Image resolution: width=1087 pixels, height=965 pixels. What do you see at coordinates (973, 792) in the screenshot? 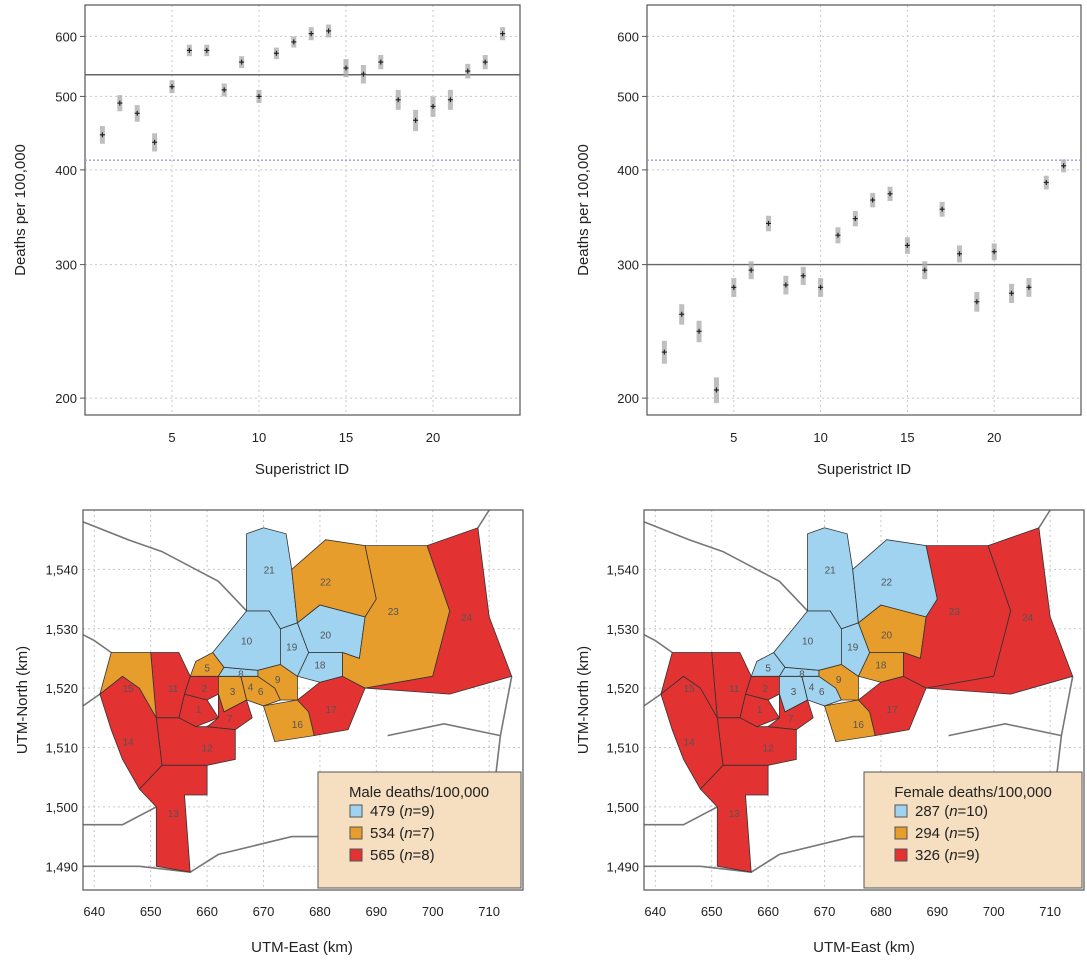
I see `legend-title: Female deaths/100,000` at bounding box center [973, 792].